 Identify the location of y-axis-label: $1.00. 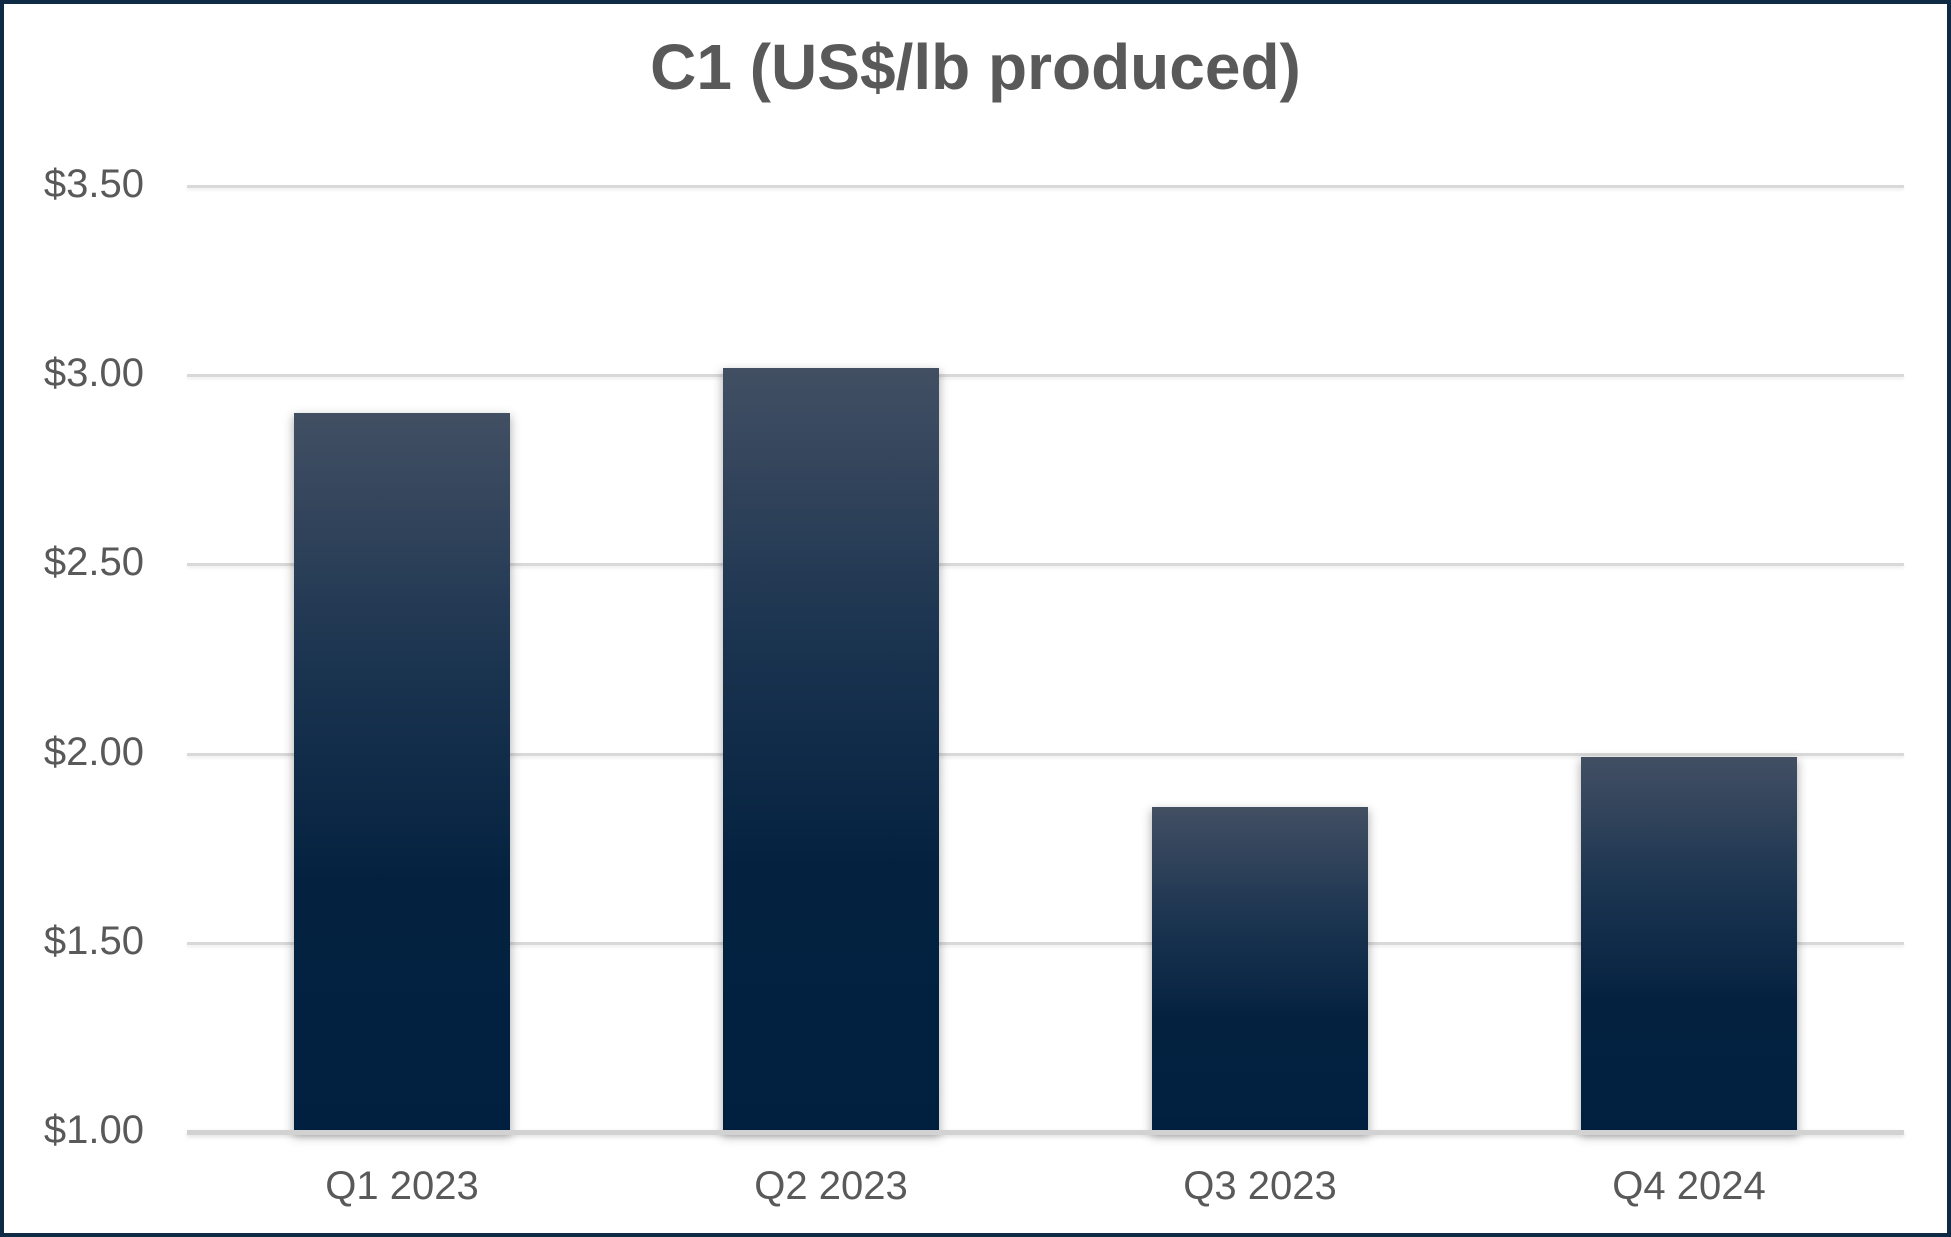
(93, 1130).